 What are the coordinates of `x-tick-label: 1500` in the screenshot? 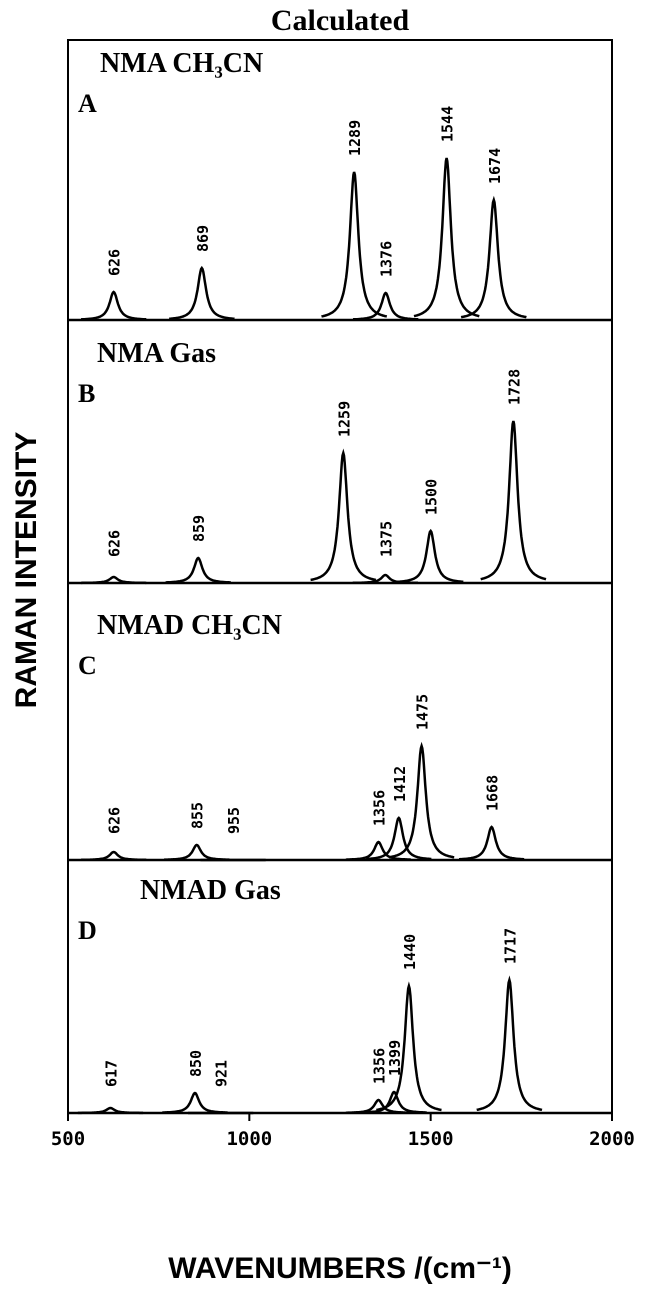 It's located at (431, 1139).